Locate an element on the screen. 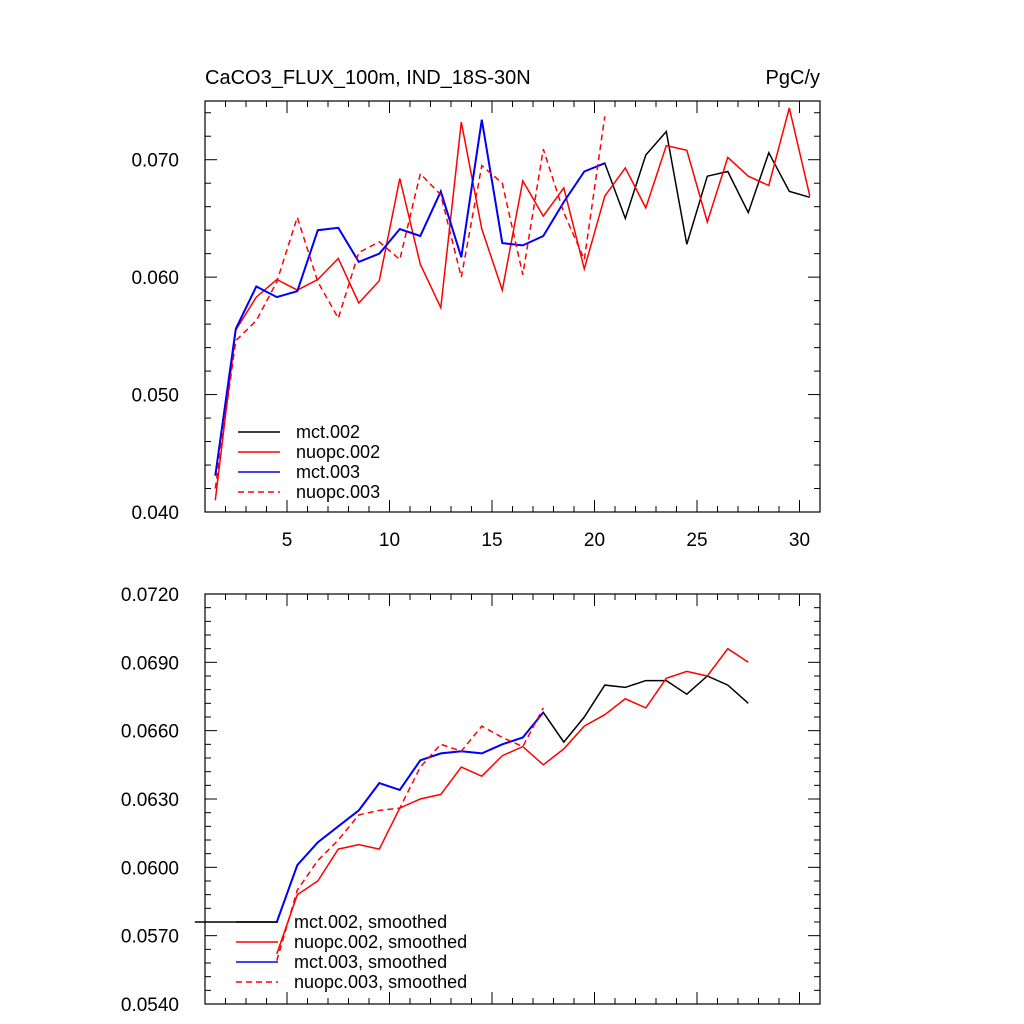 Image resolution: width=1024 pixels, height=1024 pixels. y-tick-label: 0.040 is located at coordinates (155, 513).